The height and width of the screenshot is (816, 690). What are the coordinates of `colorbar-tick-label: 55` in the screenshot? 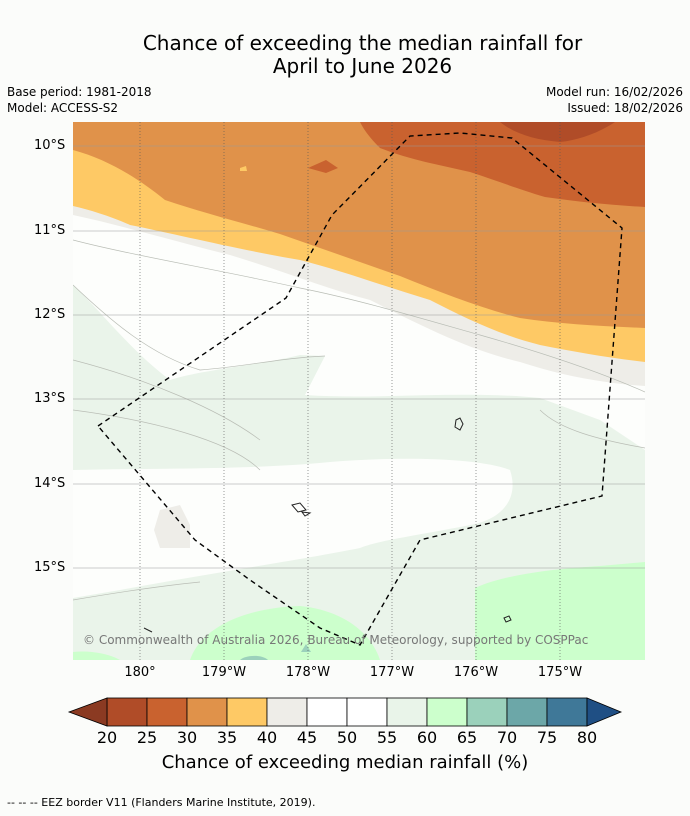 It's located at (387, 737).